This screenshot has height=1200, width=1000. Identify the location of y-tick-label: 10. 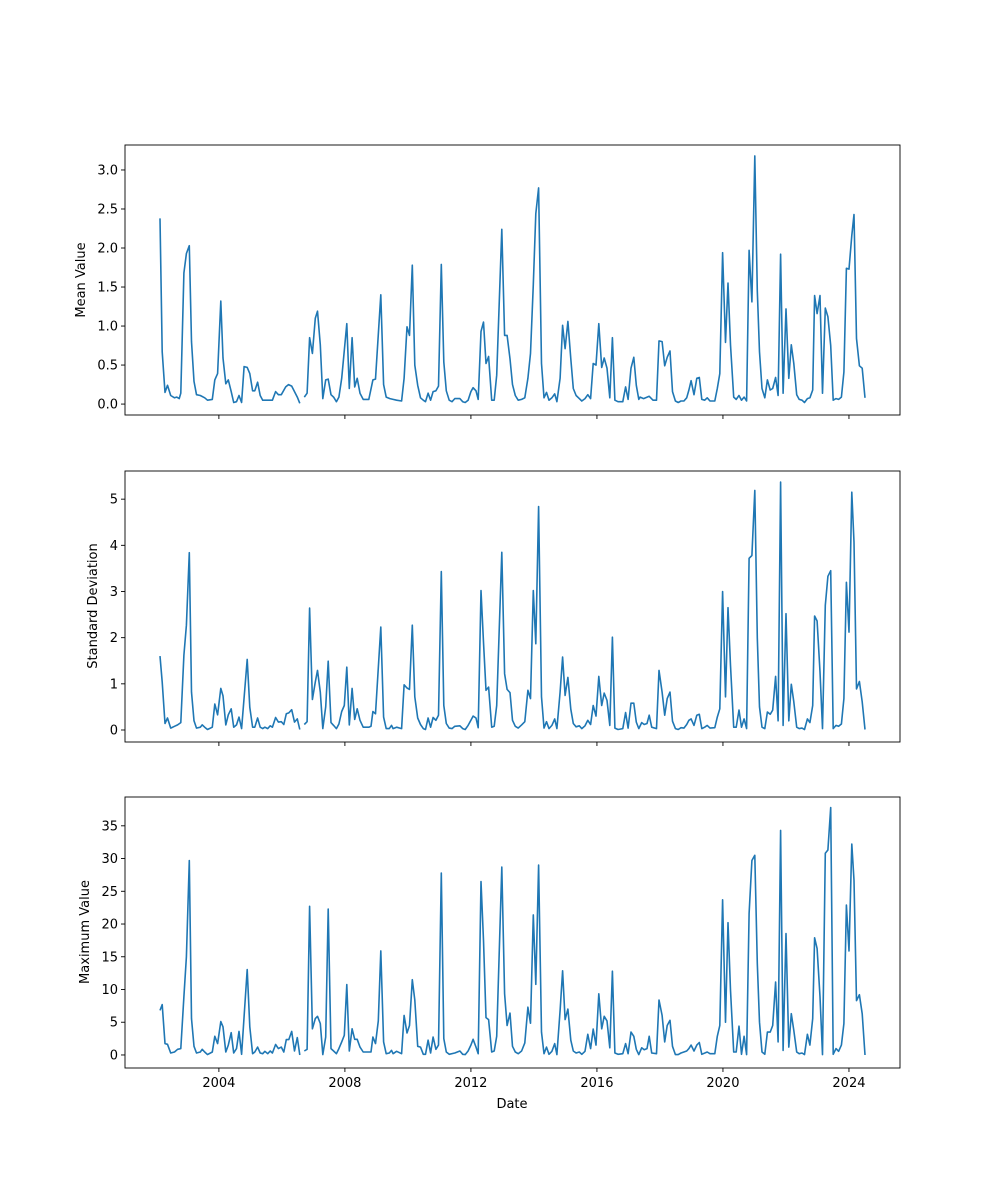
(109, 990).